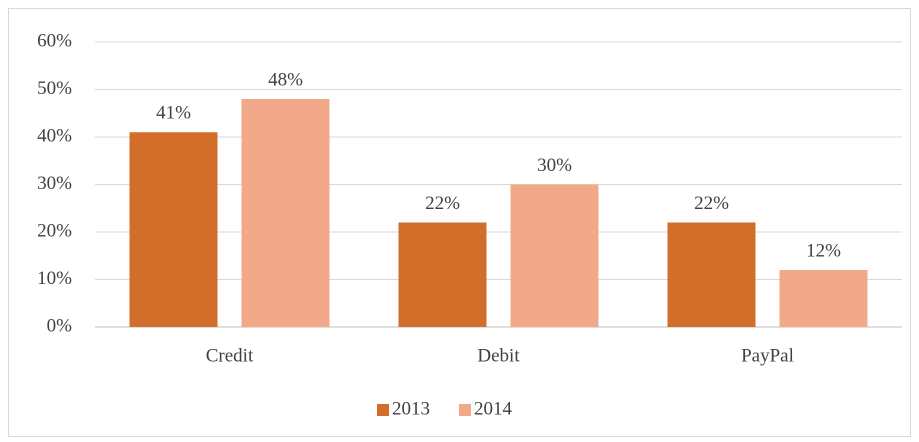 The height and width of the screenshot is (442, 919). What do you see at coordinates (493, 408) in the screenshot?
I see `legend-label: 2014` at bounding box center [493, 408].